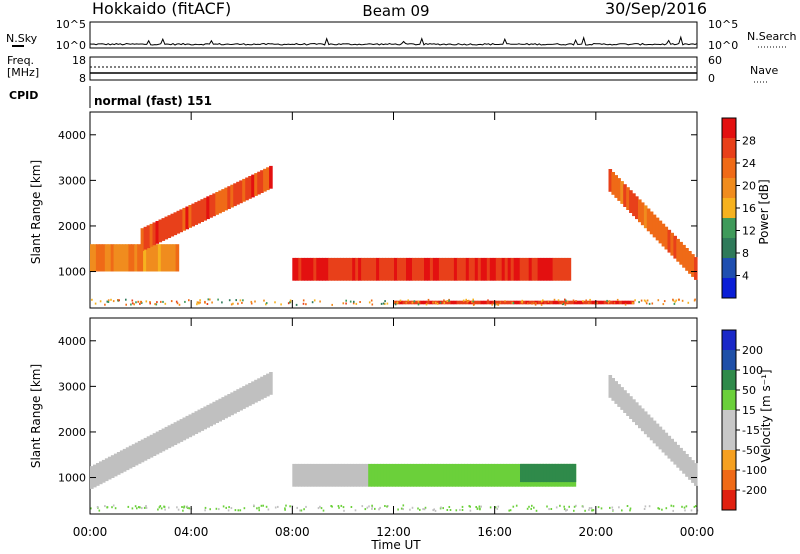 Image resolution: width=800 pixels, height=554 pixels. What do you see at coordinates (191, 532) in the screenshot?
I see `x-tick-label: 04:00` at bounding box center [191, 532].